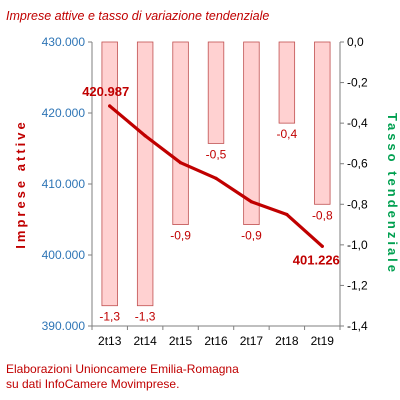  Describe the element at coordinates (357, 204) in the screenshot. I see `right-tick-label: -0,8` at that location.